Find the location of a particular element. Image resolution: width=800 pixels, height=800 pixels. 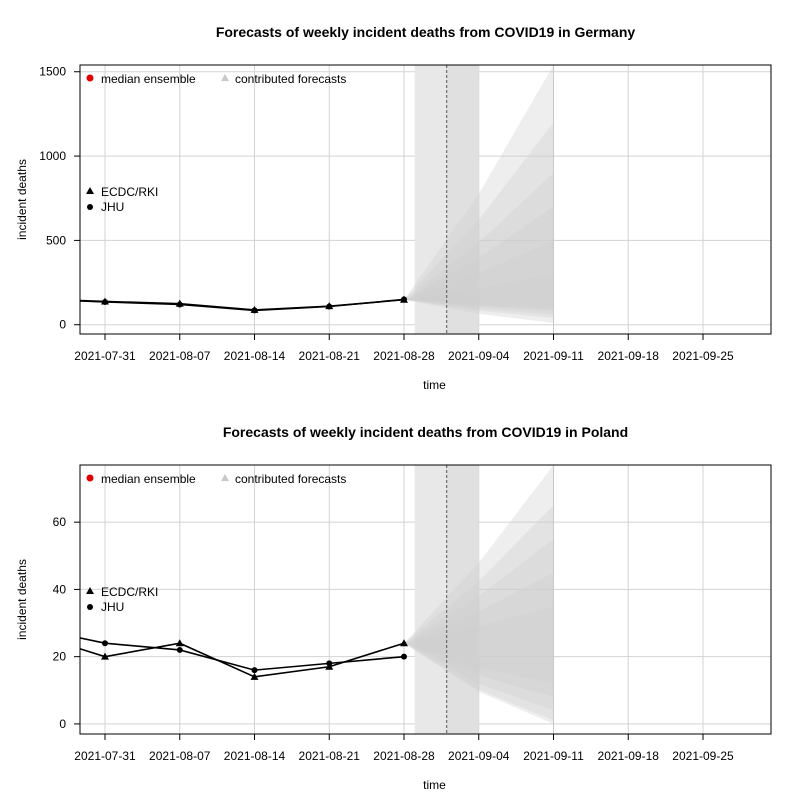

chart-0-series-line-jhu is located at coordinates (242, 305).